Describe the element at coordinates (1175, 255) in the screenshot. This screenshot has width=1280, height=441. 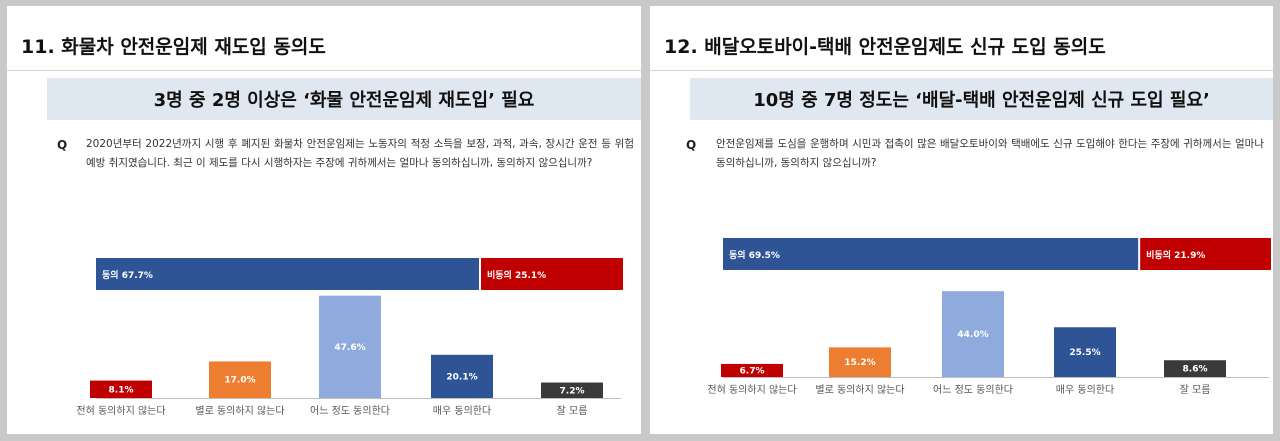
I see `summary-label-1: 비동의 21.9%` at that location.